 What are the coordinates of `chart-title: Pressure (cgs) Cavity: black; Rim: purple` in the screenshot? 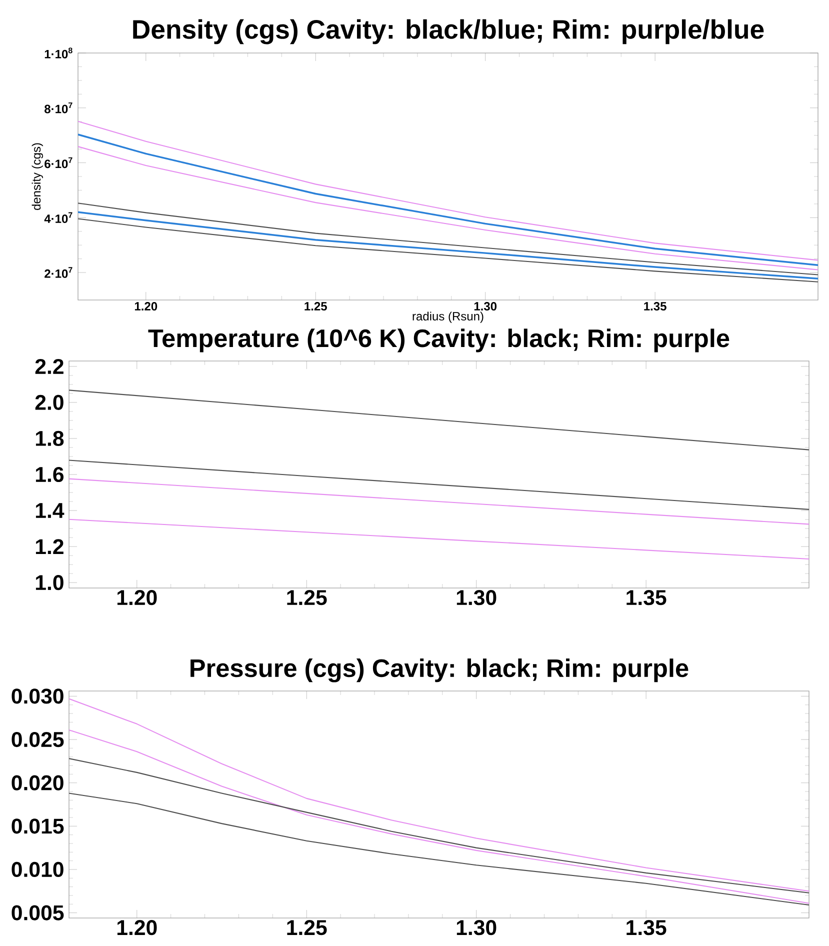 It's located at (439, 670).